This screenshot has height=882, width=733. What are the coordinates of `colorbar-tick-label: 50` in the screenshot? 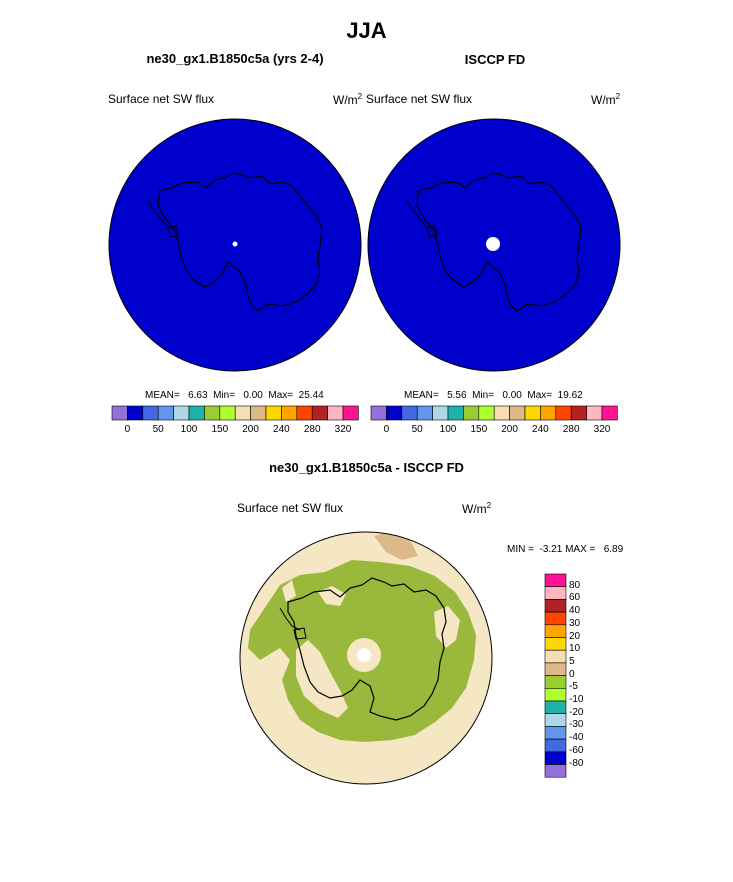 It's located at (417, 429).